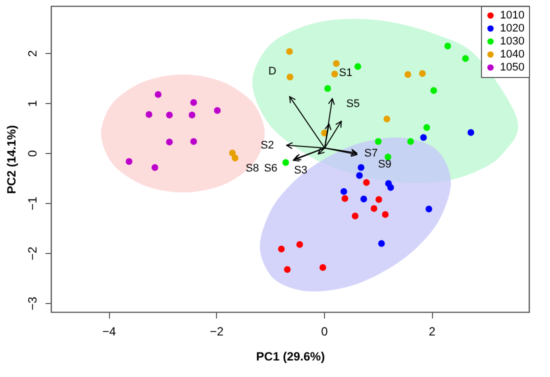 Image resolution: width=550 pixels, height=377 pixels. Describe the element at coordinates (33, 153) in the screenshot. I see `y-tick-label: 0` at that location.